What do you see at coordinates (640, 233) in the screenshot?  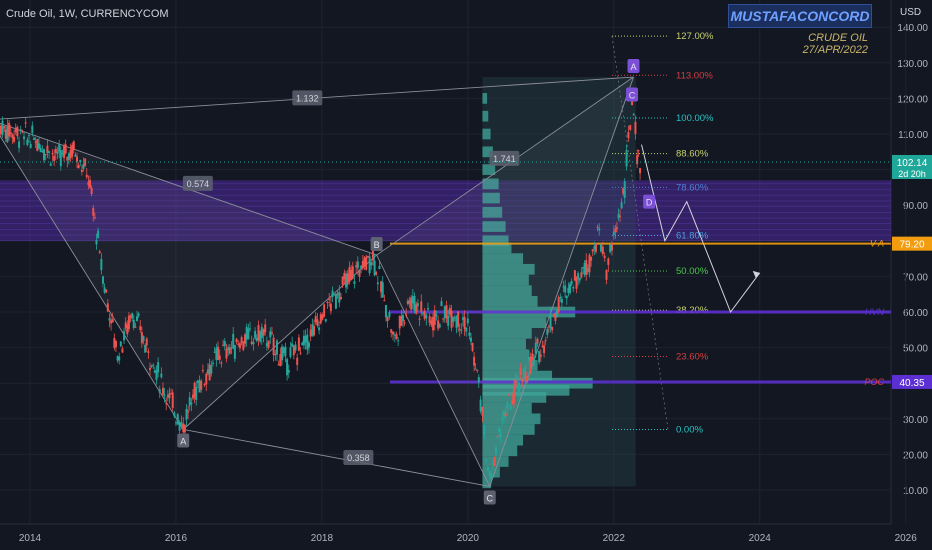 I see `fib-trend-line` at bounding box center [640, 233].